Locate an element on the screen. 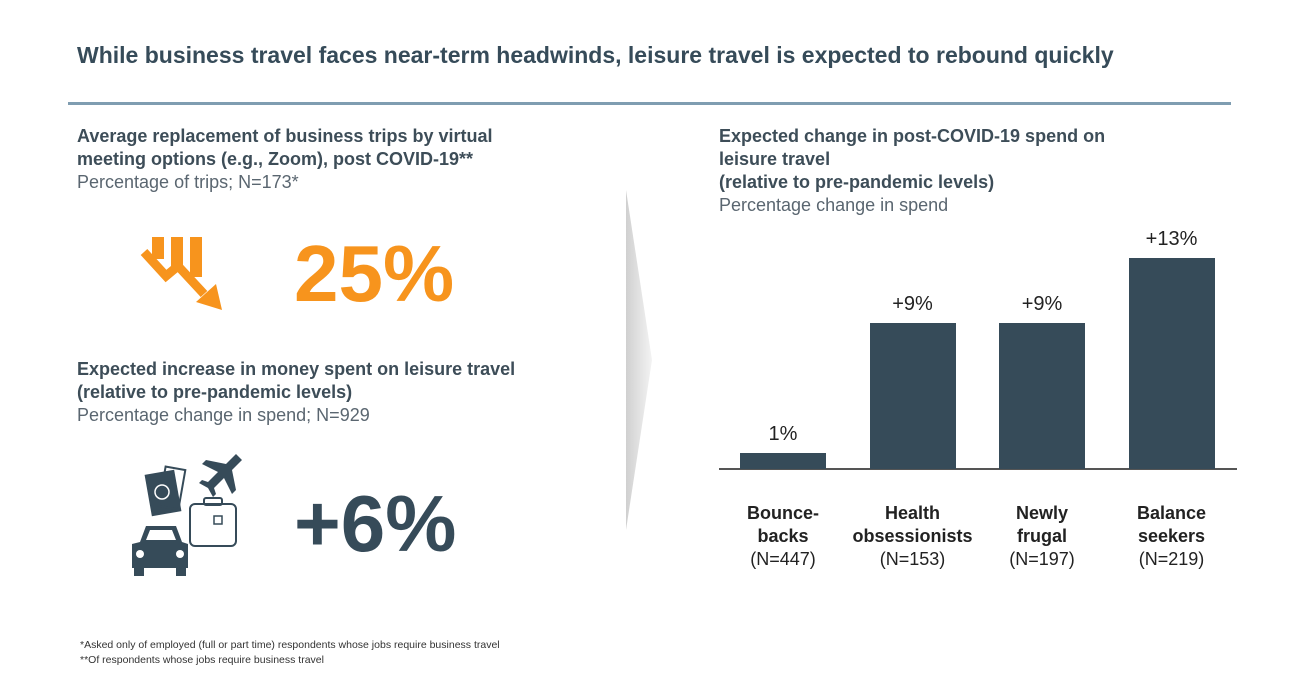 The height and width of the screenshot is (692, 1300). category-label: Bounce-backs (N=447) is located at coordinates (783, 536).